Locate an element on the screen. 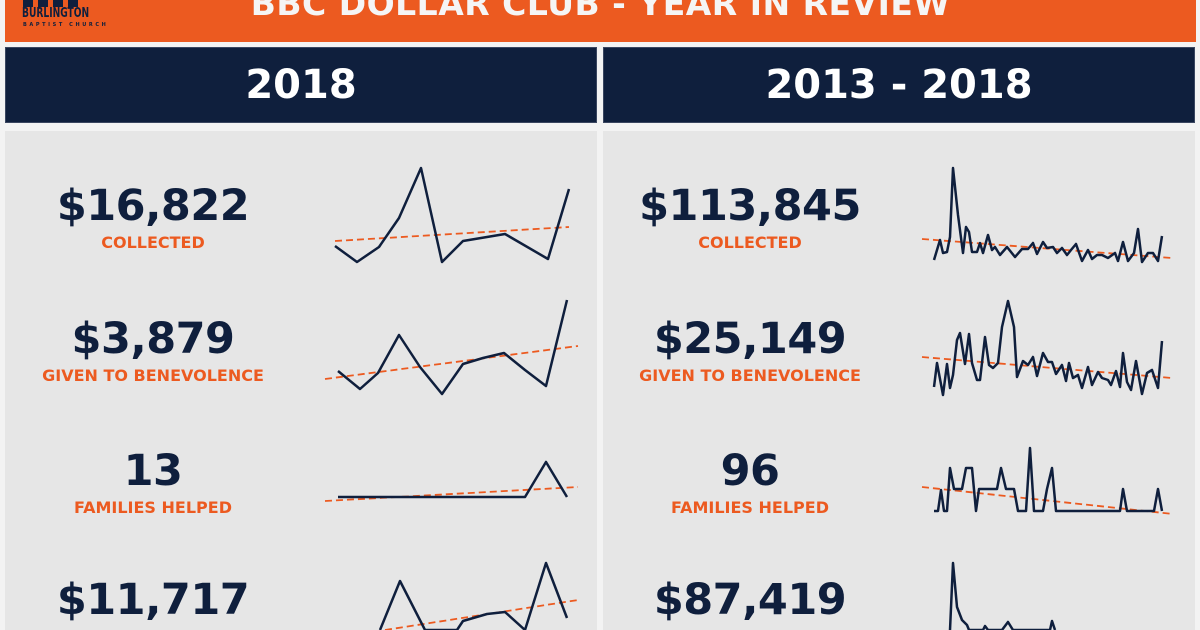 The height and width of the screenshot is (630, 1200). kpi-value: $11,717 is located at coordinates (153, 600).